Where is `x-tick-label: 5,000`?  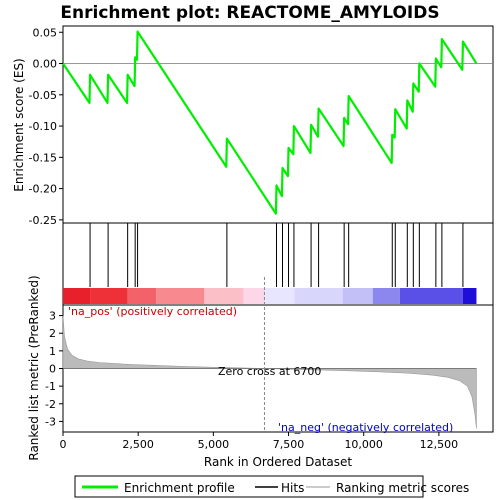
x-tick-label: 5,000 is located at coordinates (214, 444).